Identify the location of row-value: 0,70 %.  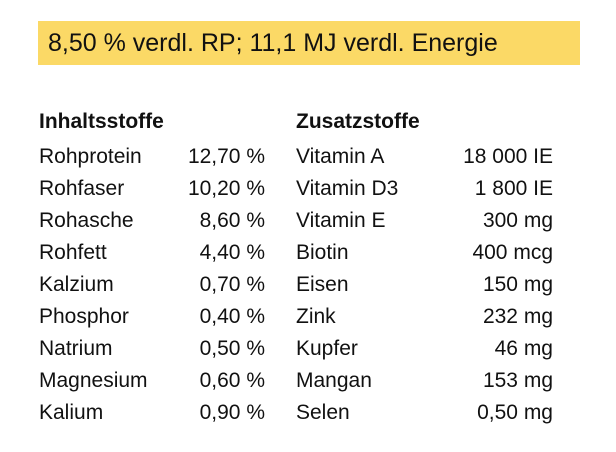
(232, 284).